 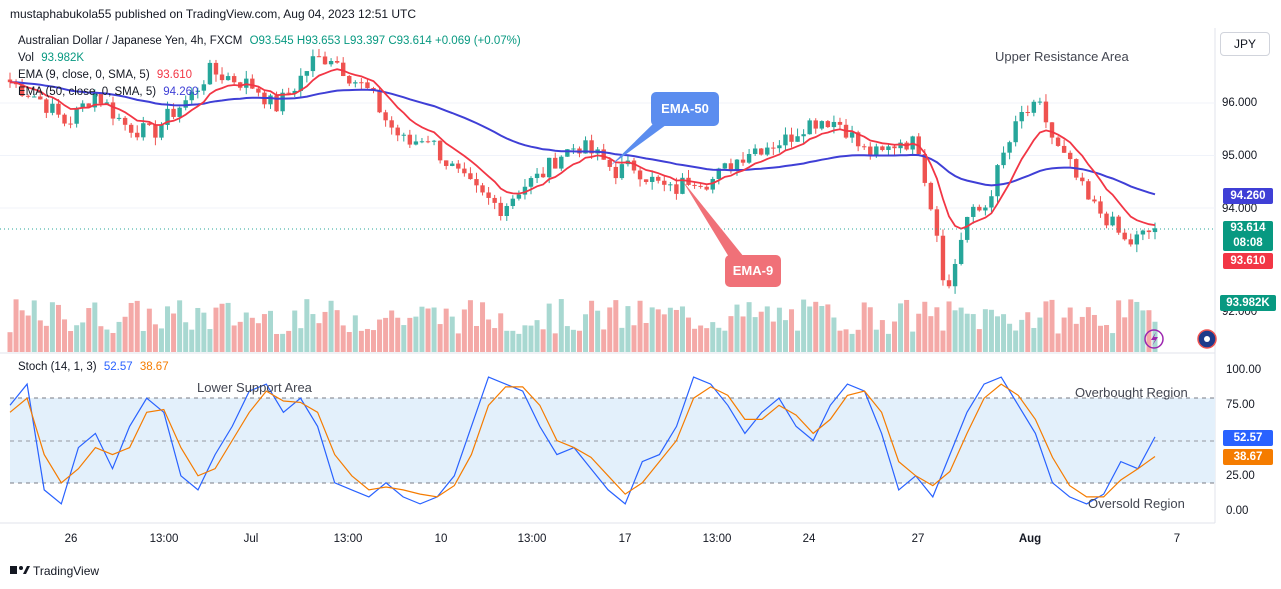 I want to click on price-tick: 96.000, so click(x=1240, y=103).